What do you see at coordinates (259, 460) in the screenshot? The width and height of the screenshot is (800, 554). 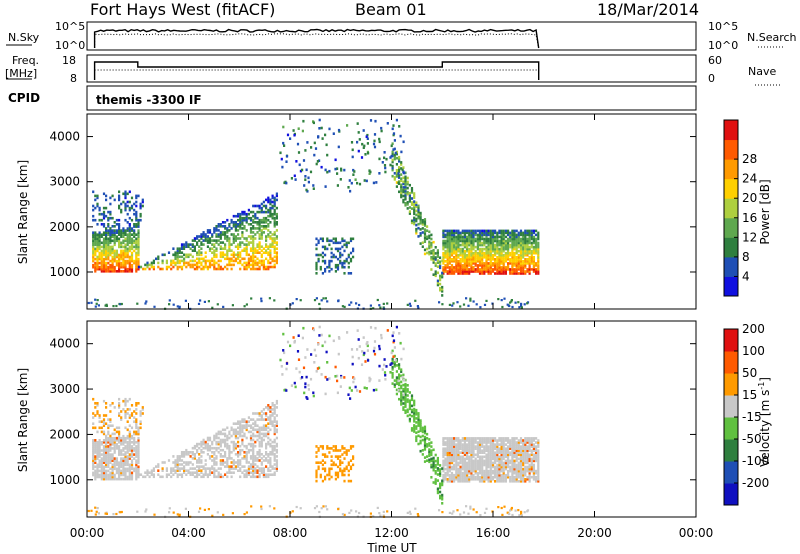 I see `velocity-cell-2013` at bounding box center [259, 460].